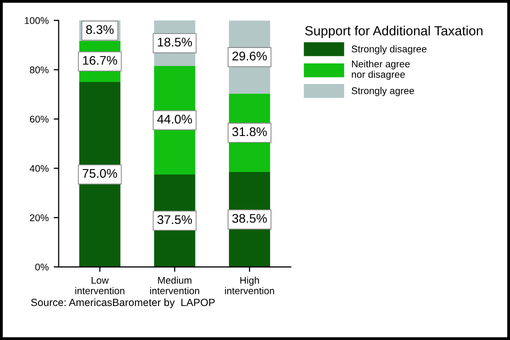 The image size is (510, 340). What do you see at coordinates (100, 60) in the screenshot?
I see `data-label: 16.7%` at bounding box center [100, 60].